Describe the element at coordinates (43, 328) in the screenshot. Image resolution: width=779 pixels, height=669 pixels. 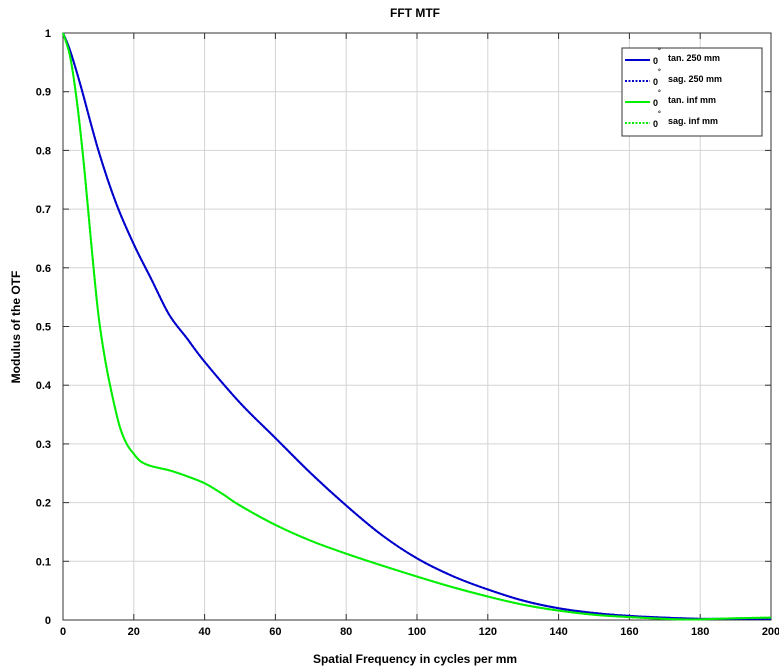
I see `y-tick-label: 0.5` at that location.